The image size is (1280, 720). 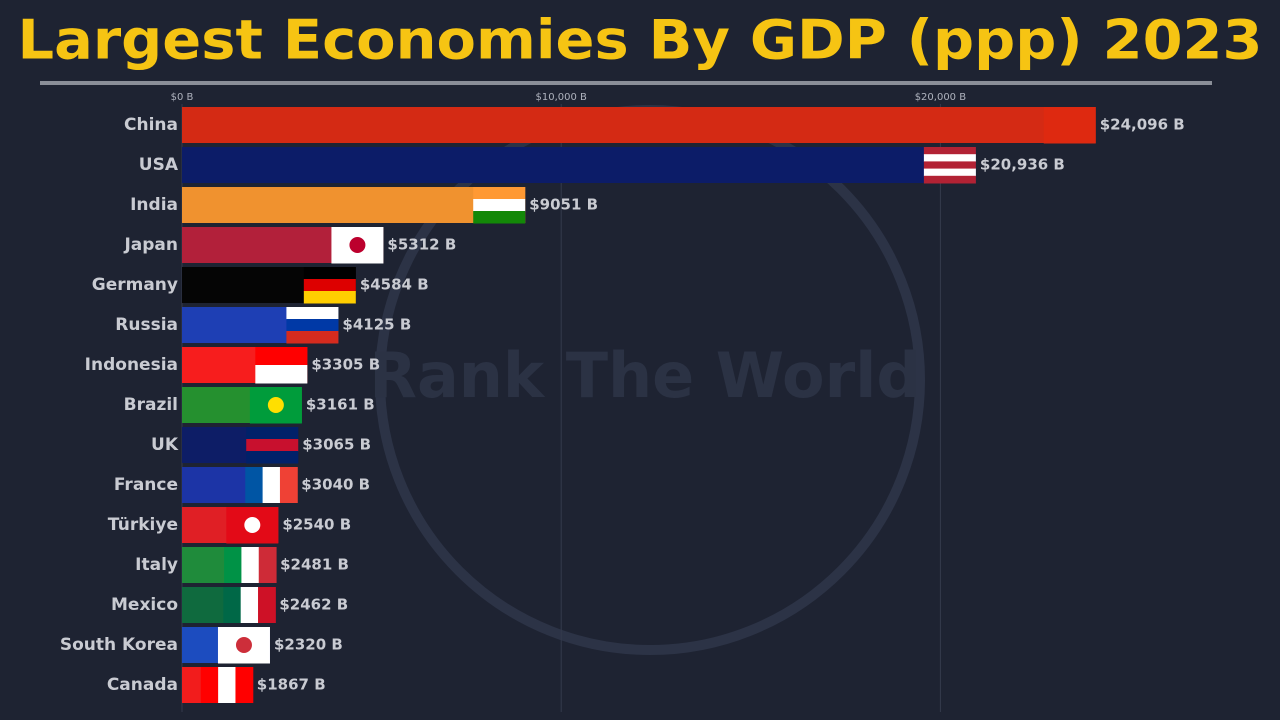 What do you see at coordinates (131, 365) in the screenshot?
I see `y-tick-label: Indonesia` at bounding box center [131, 365].